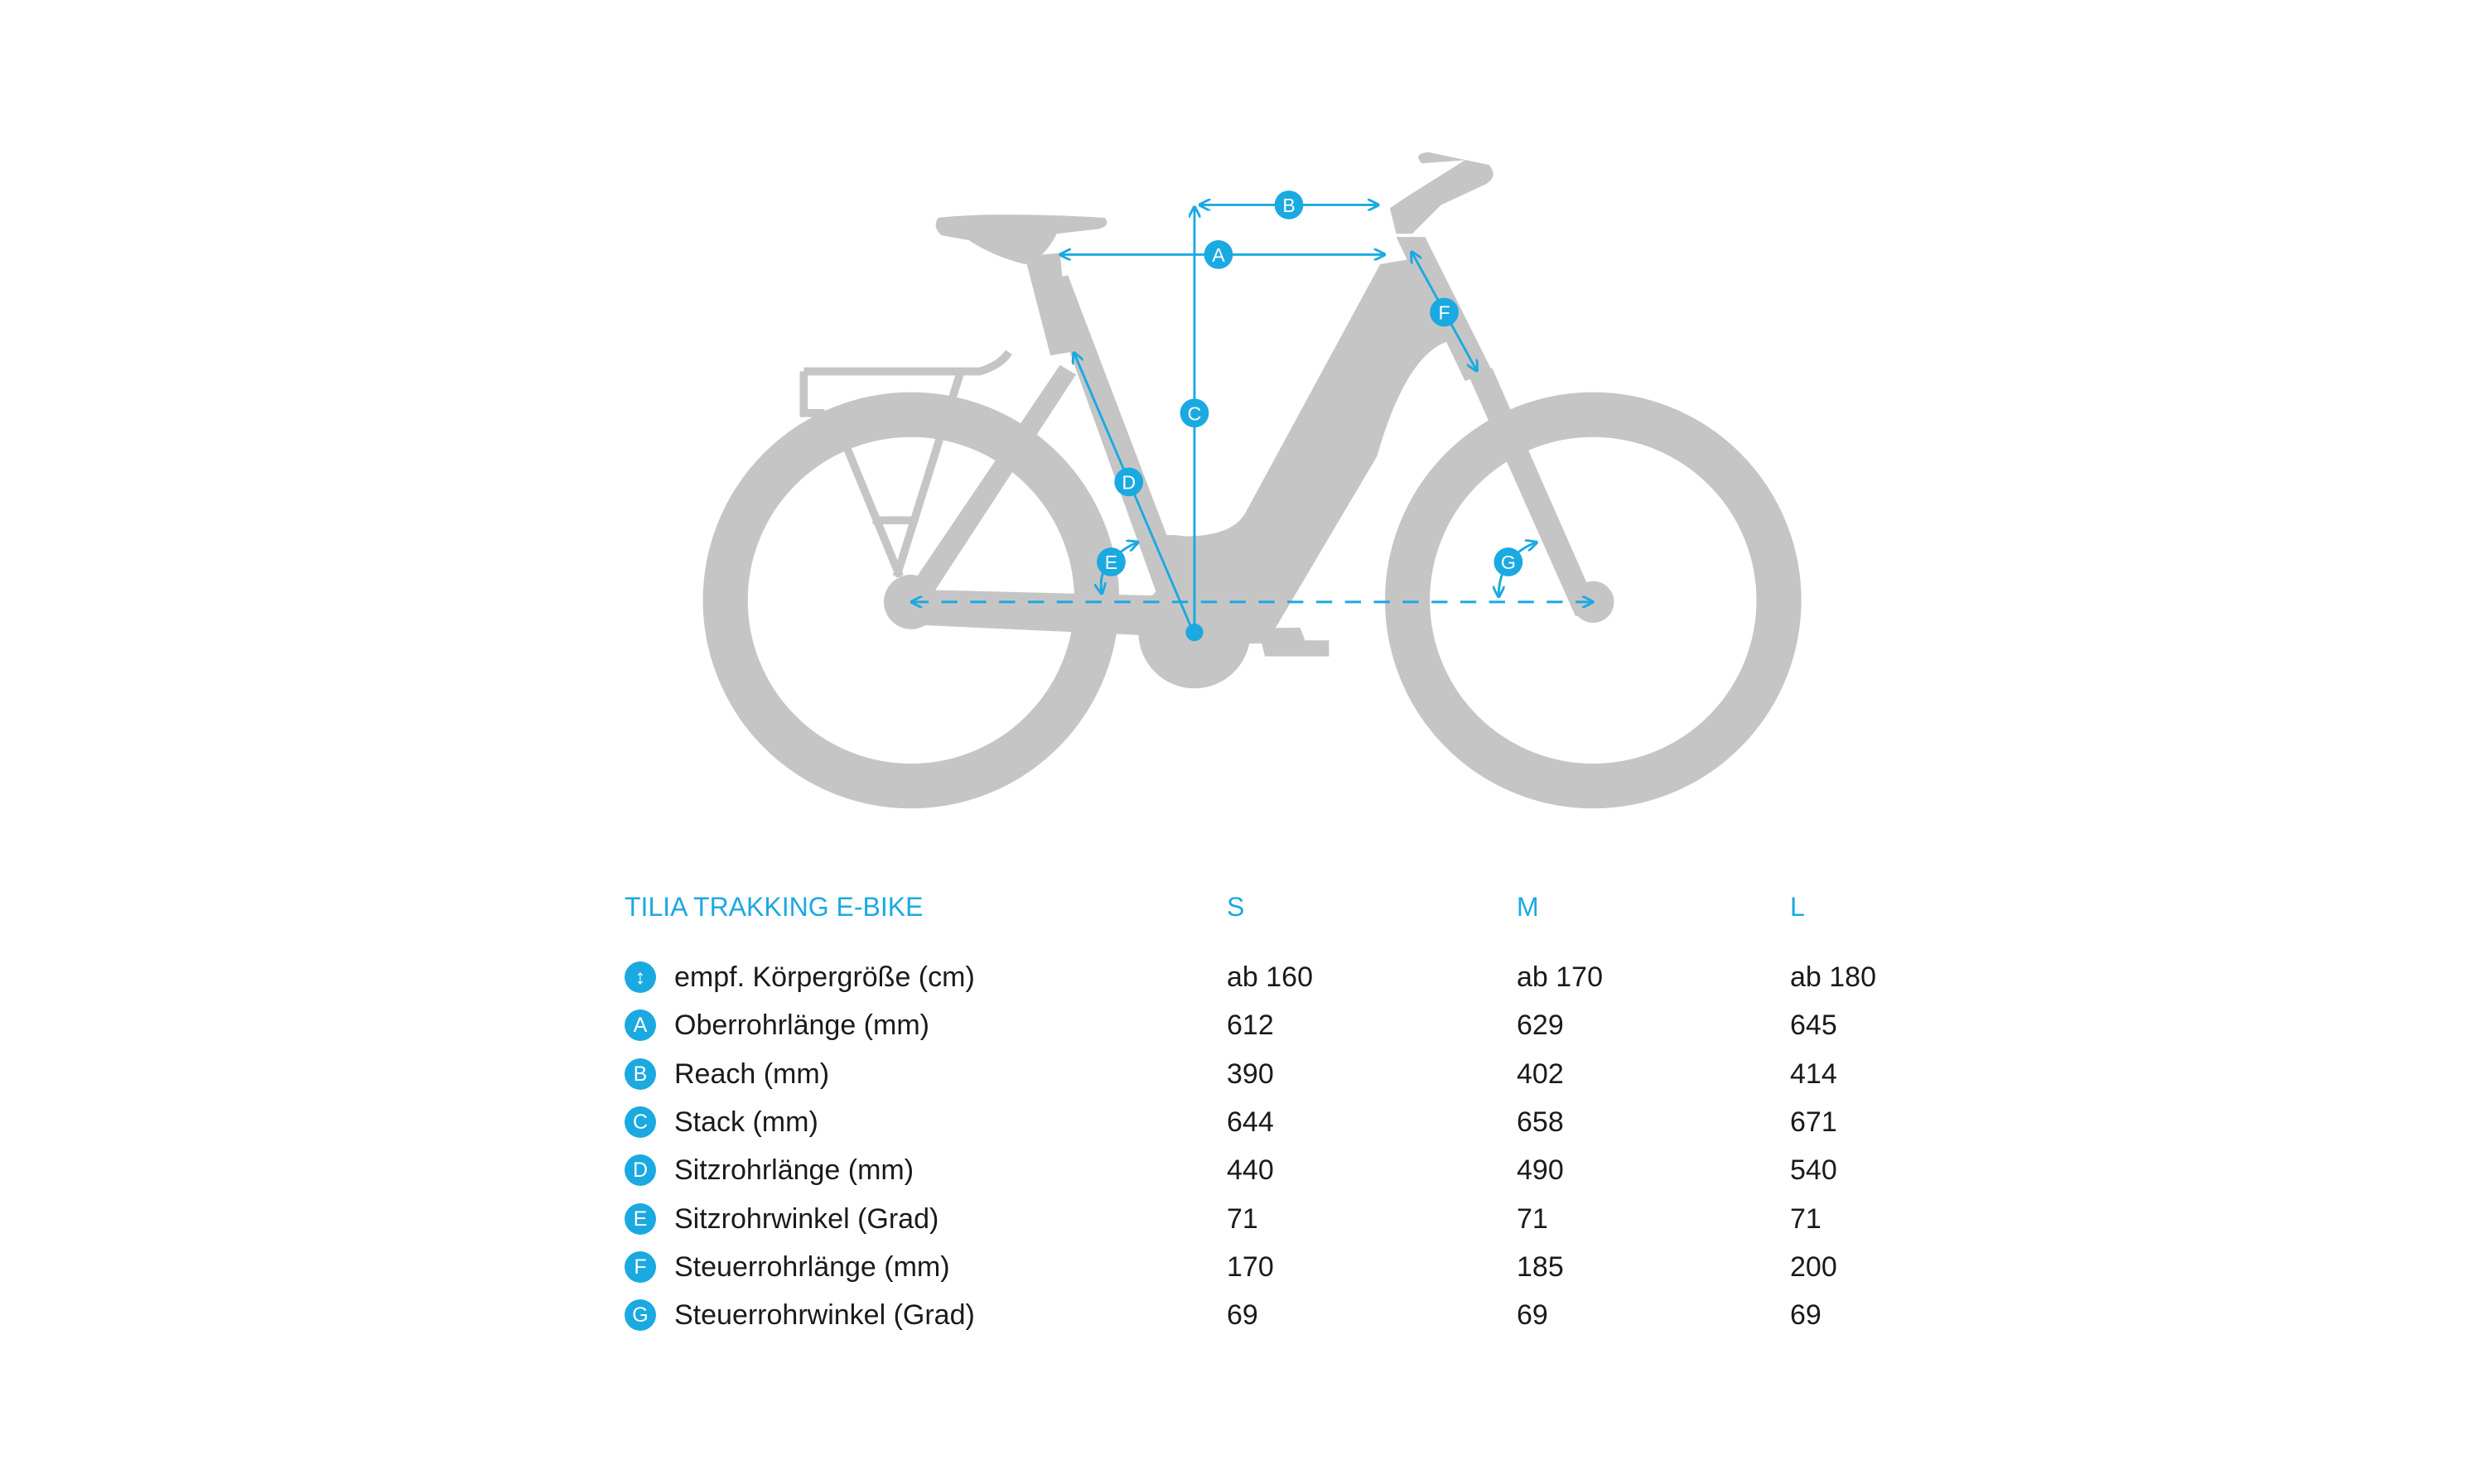  I want to click on row-value-m: 402, so click(1540, 1074).